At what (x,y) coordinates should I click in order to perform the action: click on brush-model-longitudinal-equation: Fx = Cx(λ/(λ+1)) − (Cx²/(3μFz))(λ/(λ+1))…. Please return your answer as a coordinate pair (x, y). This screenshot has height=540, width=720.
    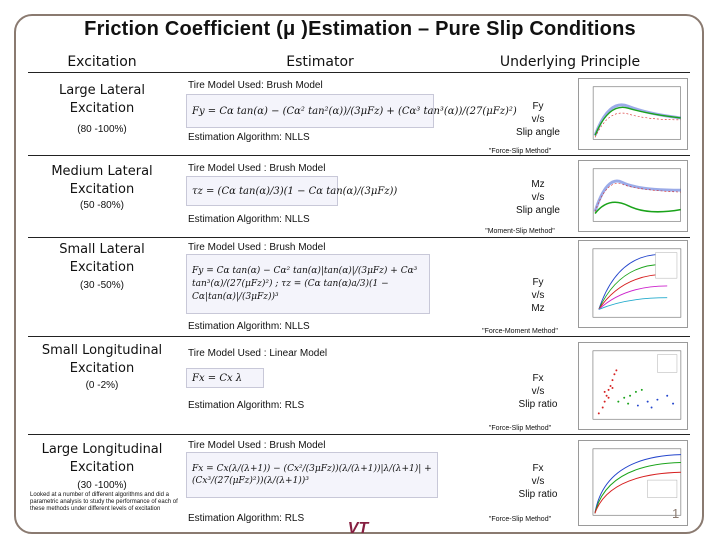
    Looking at the image, I should click on (312, 475).